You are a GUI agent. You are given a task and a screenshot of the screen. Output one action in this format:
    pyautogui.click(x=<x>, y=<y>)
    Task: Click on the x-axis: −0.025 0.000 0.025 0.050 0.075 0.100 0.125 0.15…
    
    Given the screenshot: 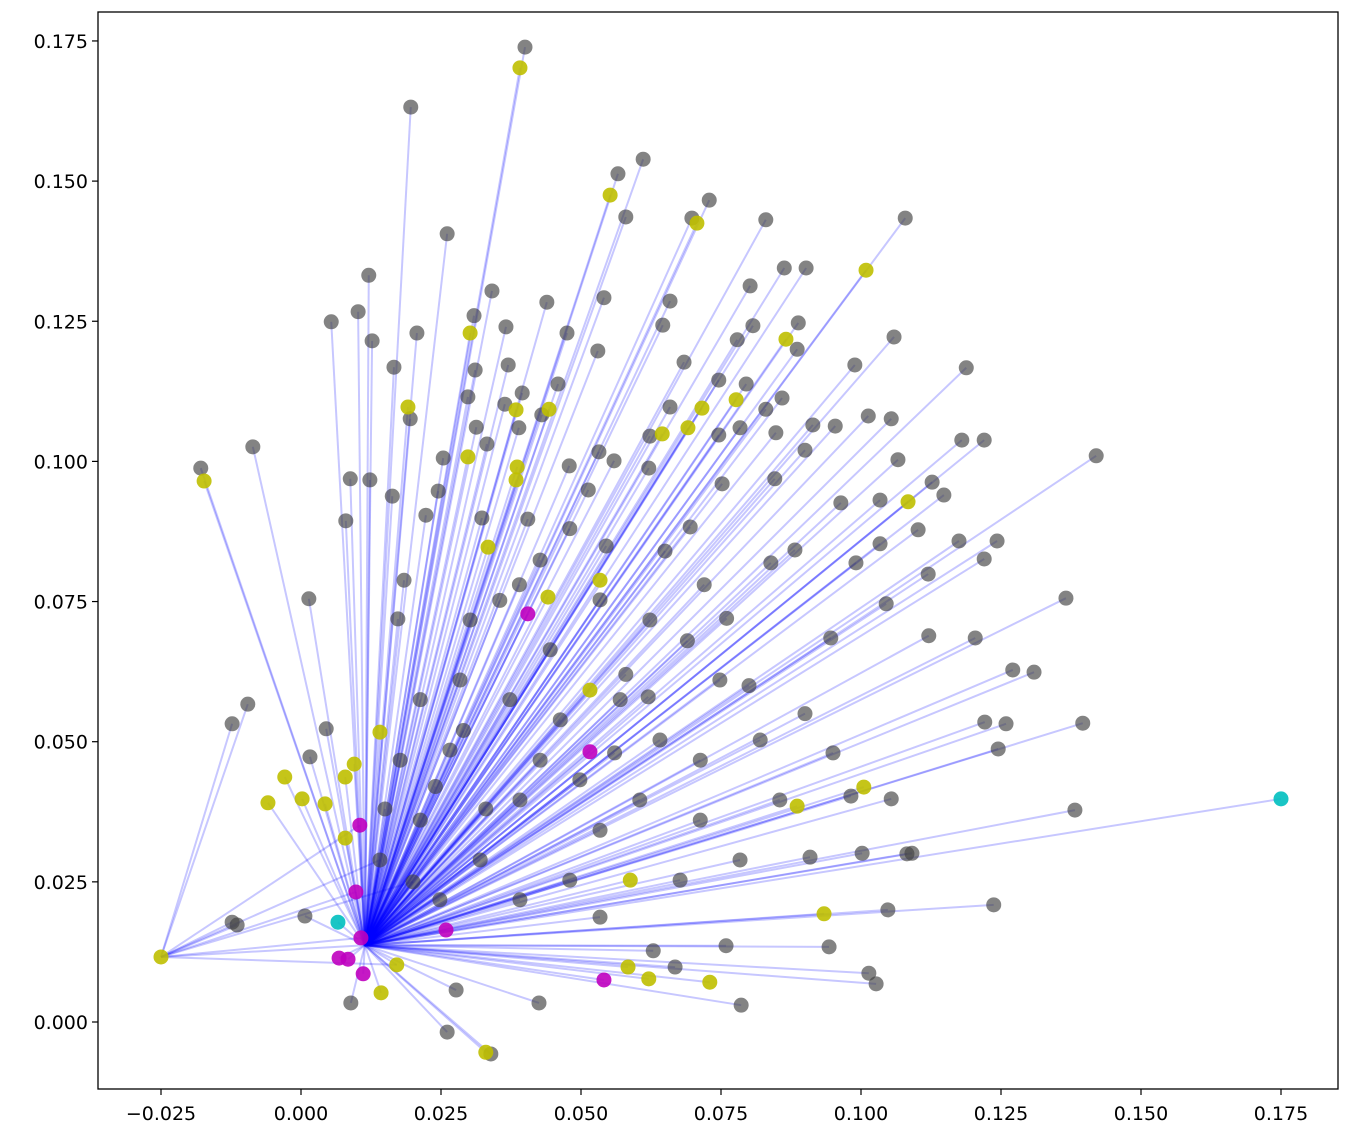 What is the action you would take?
    pyautogui.click(x=717, y=1107)
    